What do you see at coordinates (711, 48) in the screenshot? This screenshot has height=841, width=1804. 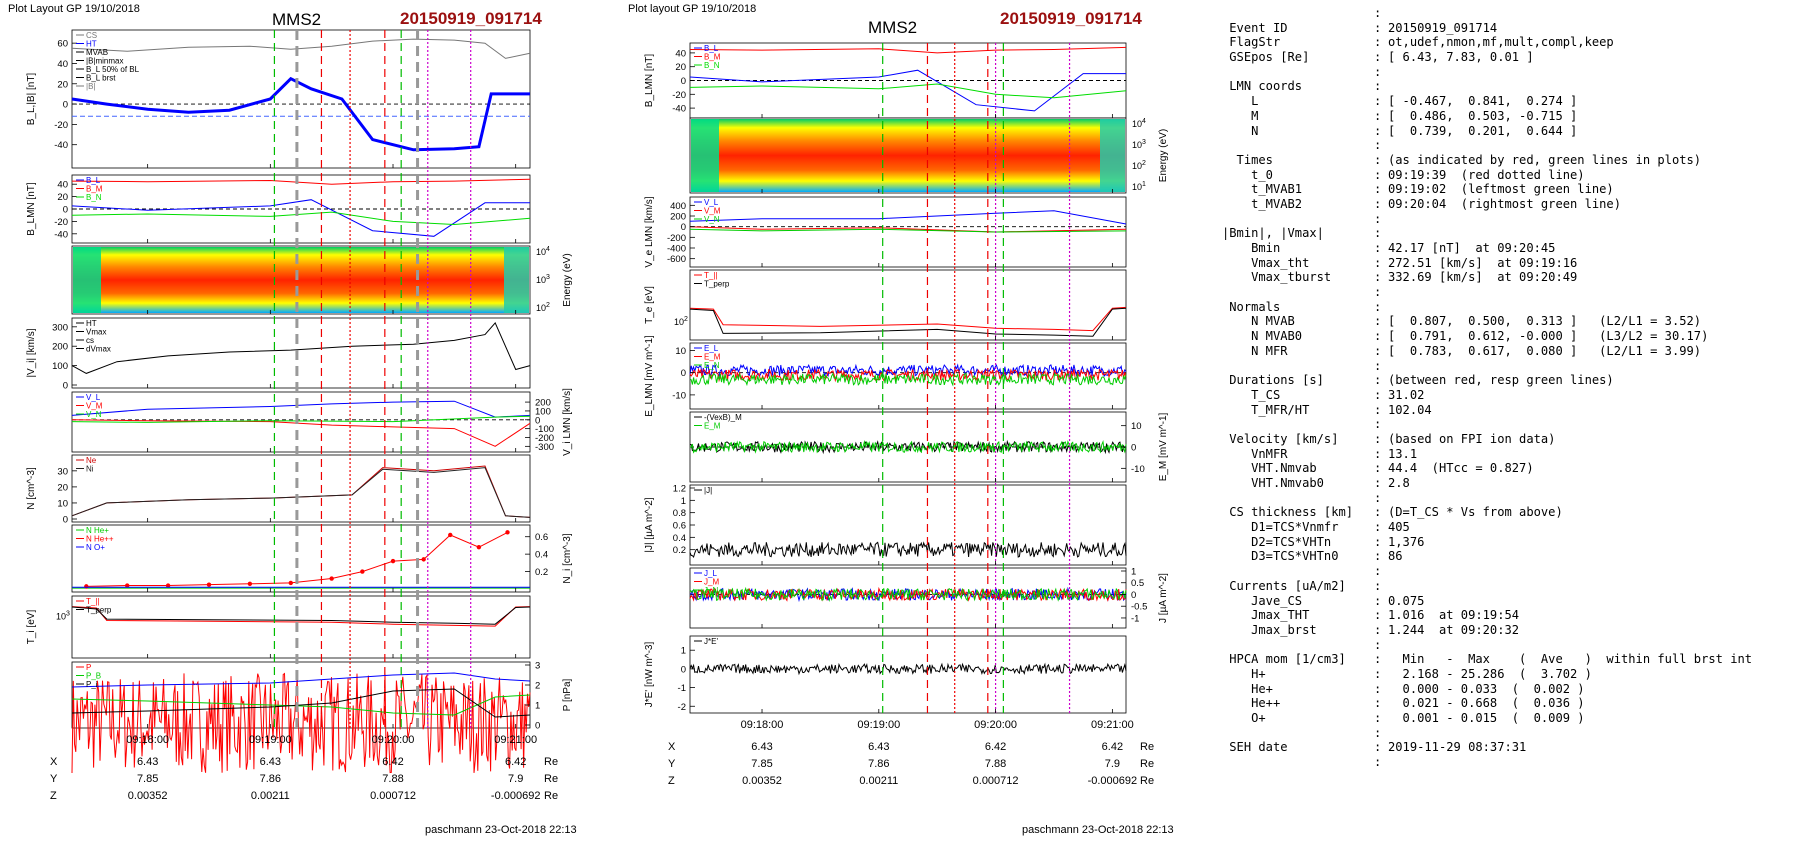 I see `legend-label: B_L` at bounding box center [711, 48].